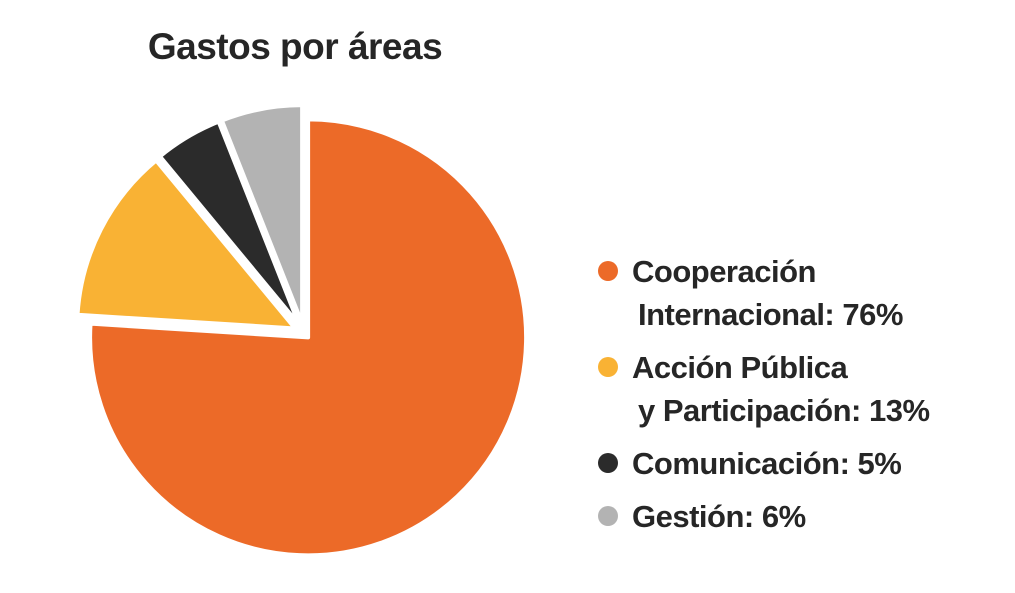  What do you see at coordinates (803, 389) in the screenshot?
I see `legend-item-2: Acción Pública y Participación: 13%` at bounding box center [803, 389].